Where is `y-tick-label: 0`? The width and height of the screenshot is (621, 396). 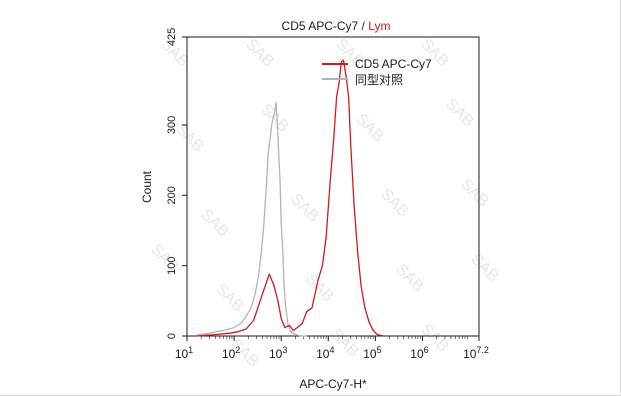
y-tick-label: 0 is located at coordinates (172, 336).